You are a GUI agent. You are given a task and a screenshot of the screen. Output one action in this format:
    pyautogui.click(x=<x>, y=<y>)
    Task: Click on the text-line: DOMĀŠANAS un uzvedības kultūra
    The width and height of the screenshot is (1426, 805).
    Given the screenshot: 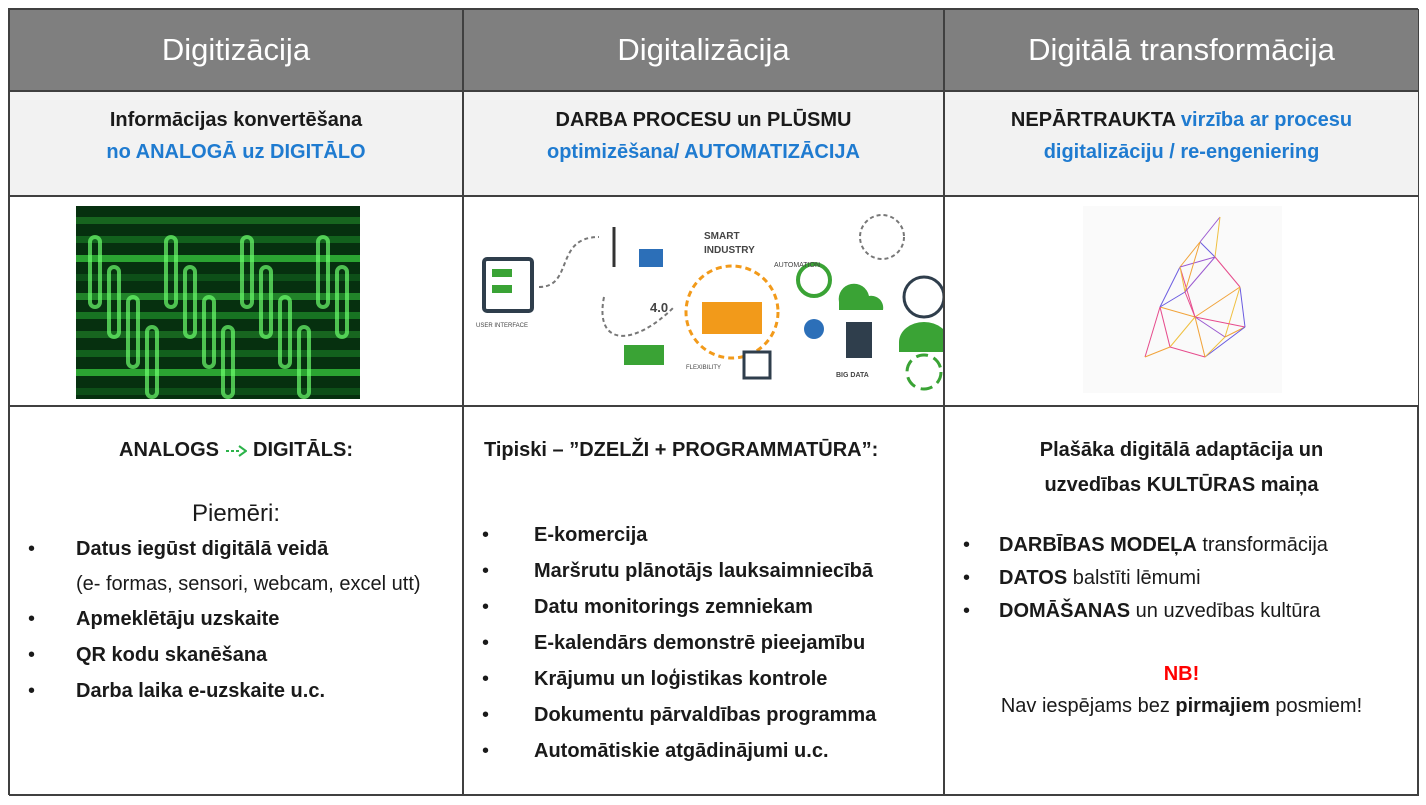 What is the action you would take?
    pyautogui.click(x=1201, y=611)
    